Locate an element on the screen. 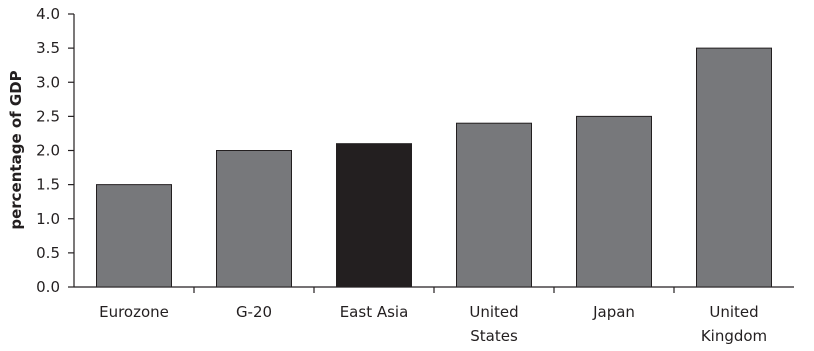 This screenshot has width=814, height=351. x-tick-label: United States is located at coordinates (493, 324).